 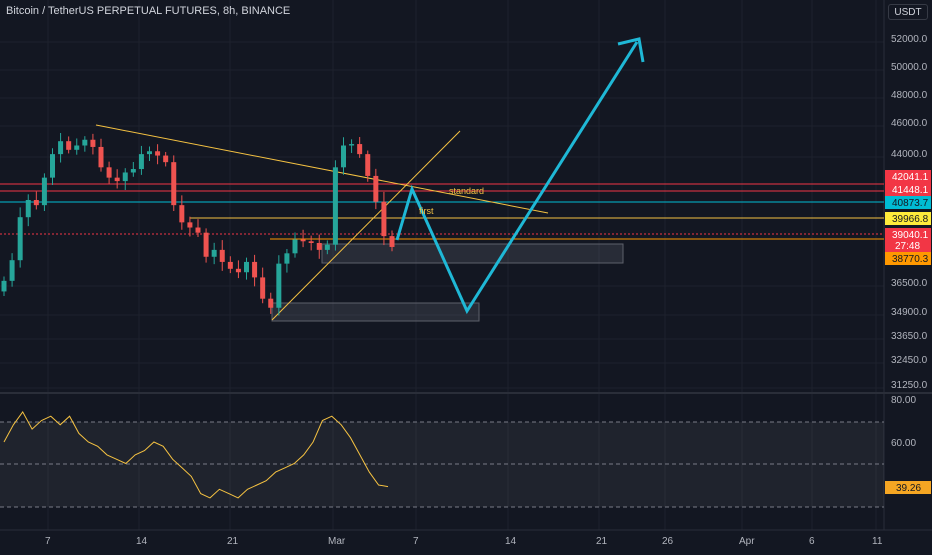 I want to click on price-tick: 33650.0, so click(x=909, y=336).